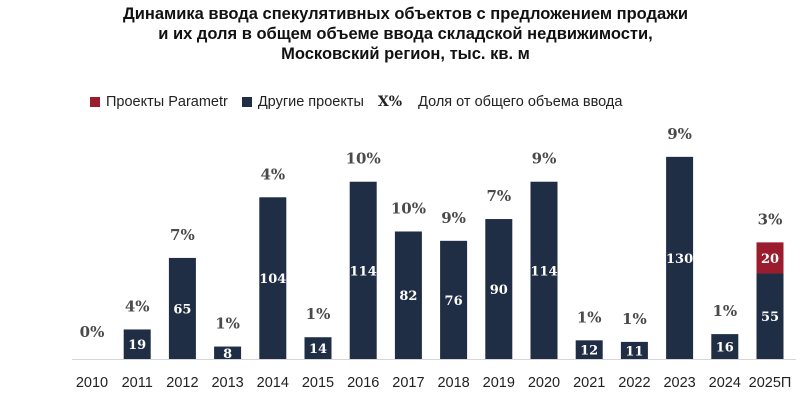  I want to click on x-tick-label: 2021, so click(589, 383).